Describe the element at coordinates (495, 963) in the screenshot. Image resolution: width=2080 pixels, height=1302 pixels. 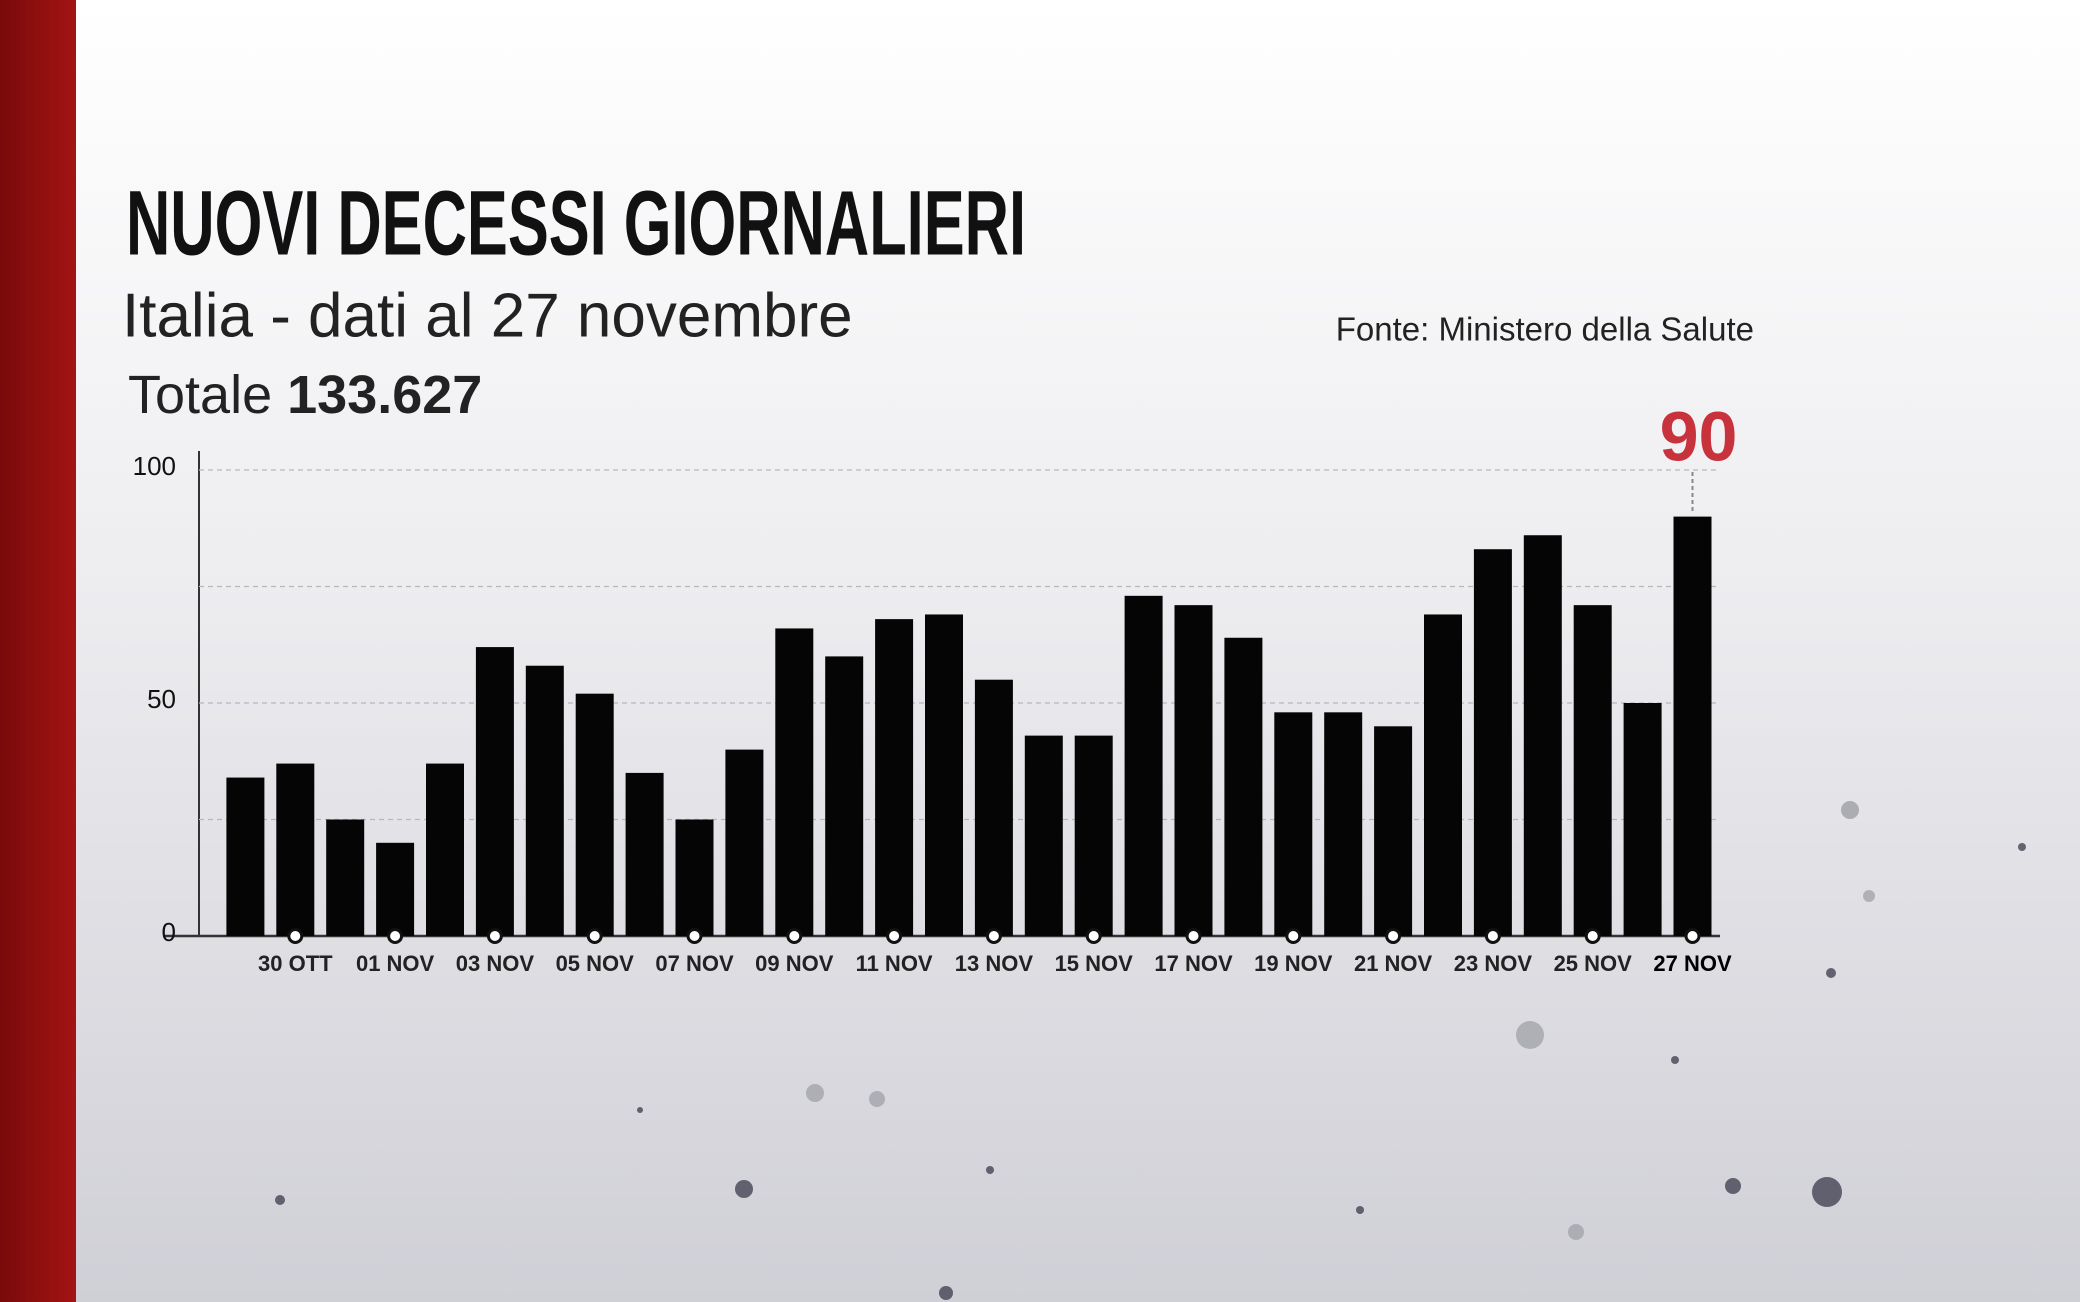
I see `x-tick-label: 03 NOV` at that location.